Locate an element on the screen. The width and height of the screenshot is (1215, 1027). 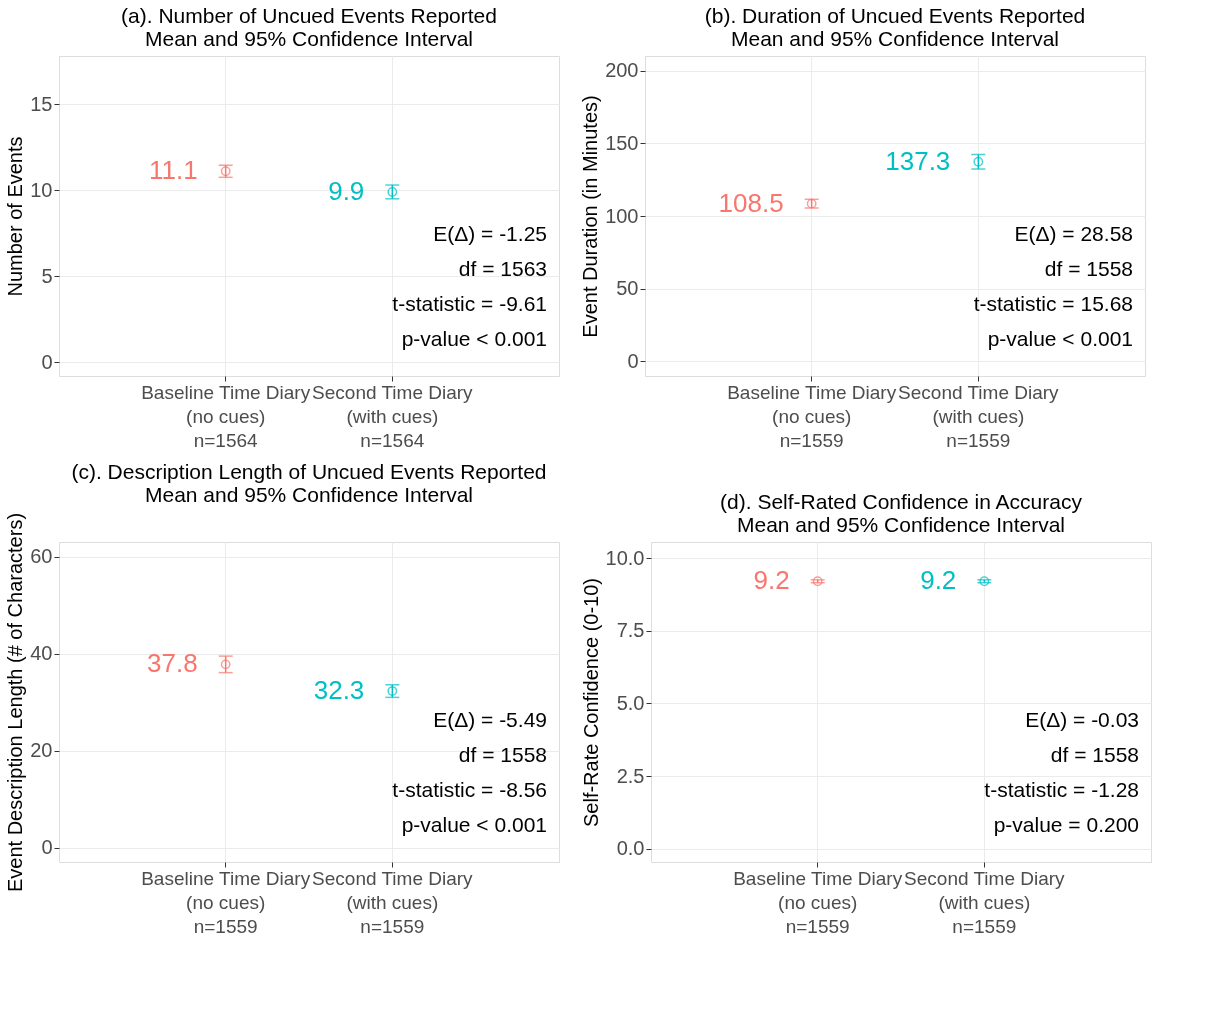
data-label: 37.8 is located at coordinates (172, 663).